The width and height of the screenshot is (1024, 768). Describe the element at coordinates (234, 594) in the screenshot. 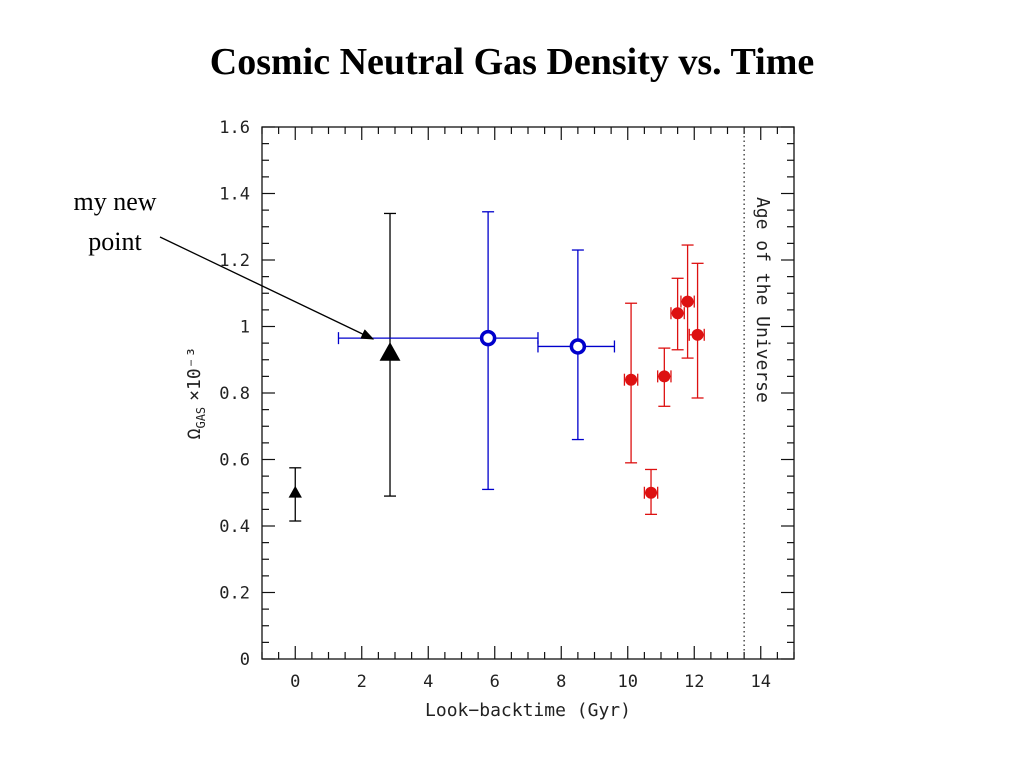

I see `y-tick-label: 0.2` at that location.